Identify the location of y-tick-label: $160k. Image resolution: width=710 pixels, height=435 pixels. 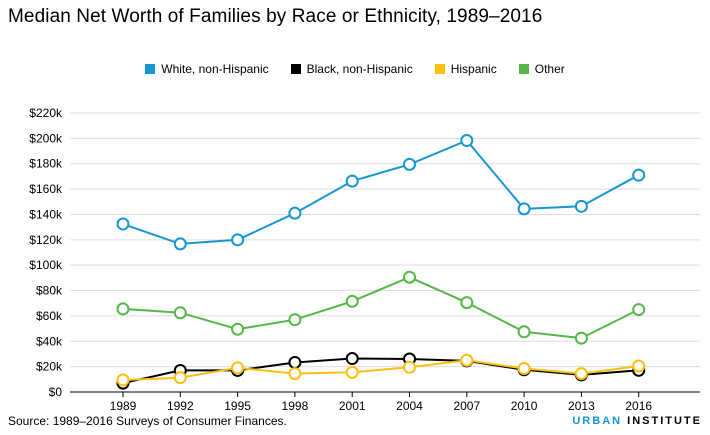
(46, 189).